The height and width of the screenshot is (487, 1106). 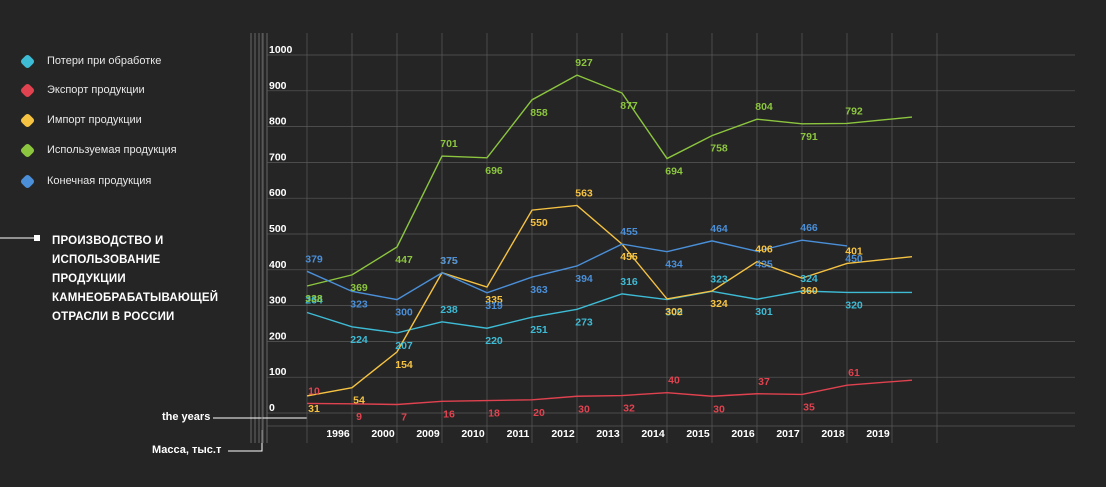 I want to click on x-axis-label: the years, so click(x=186, y=417).